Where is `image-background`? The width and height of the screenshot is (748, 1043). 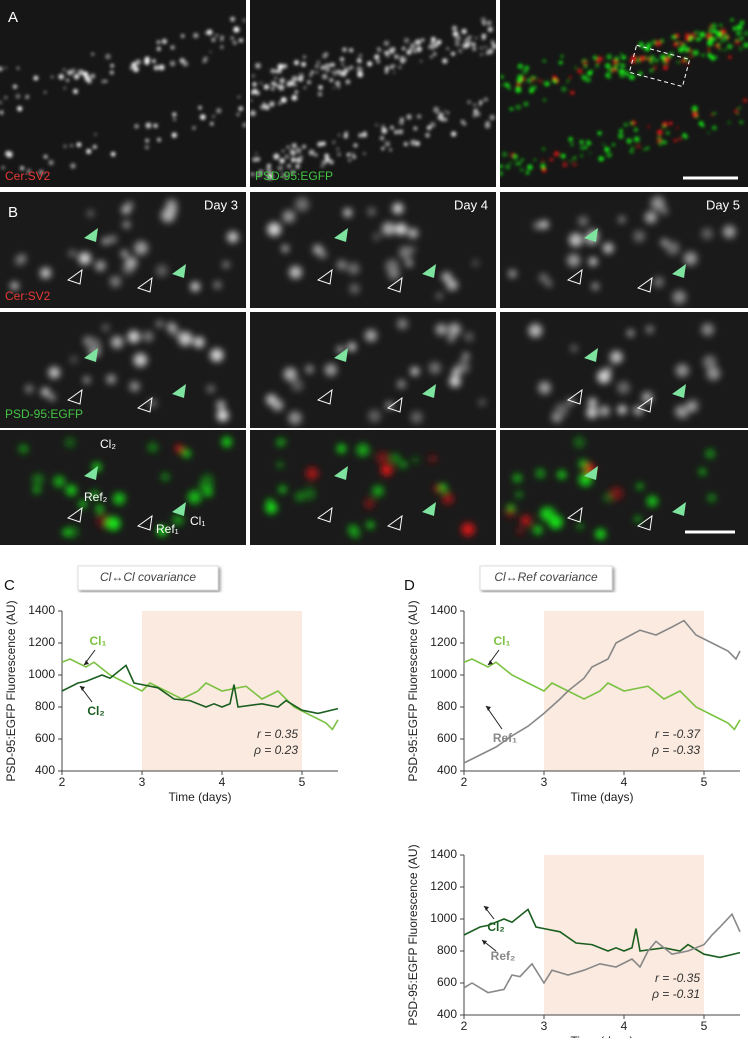 image-background is located at coordinates (373, 93).